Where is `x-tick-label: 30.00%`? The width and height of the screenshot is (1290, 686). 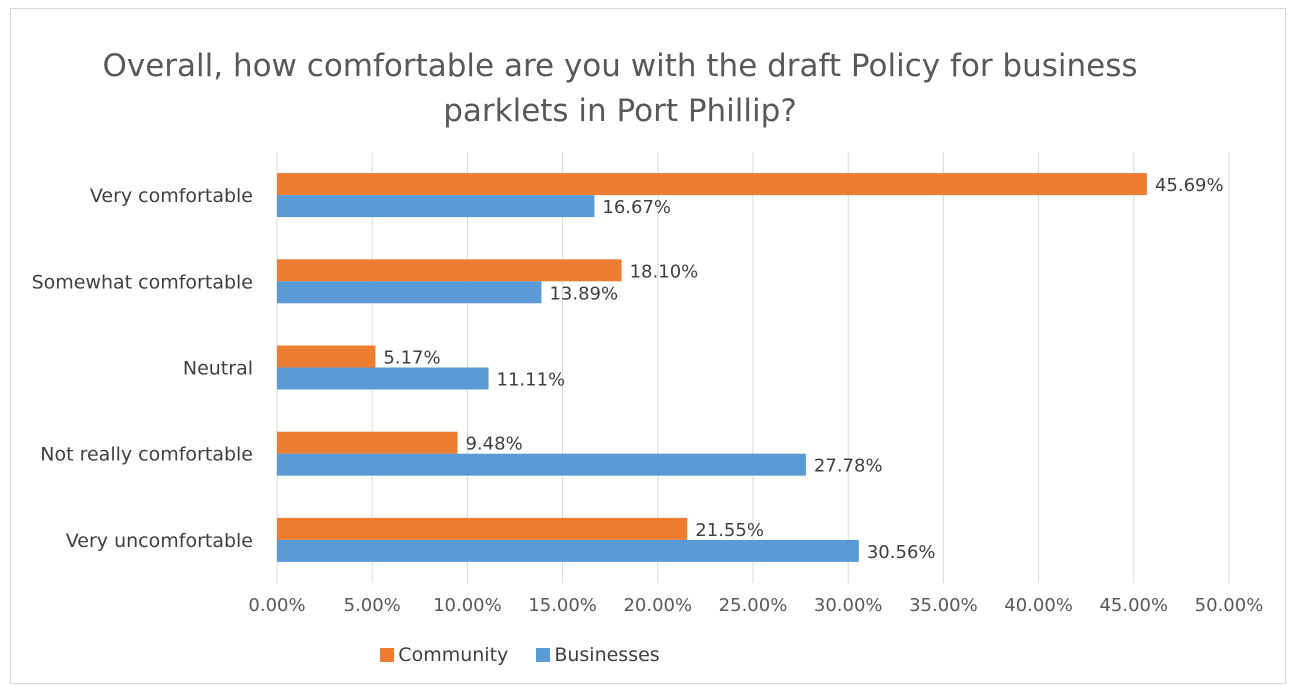
x-tick-label: 30.00% is located at coordinates (848, 605).